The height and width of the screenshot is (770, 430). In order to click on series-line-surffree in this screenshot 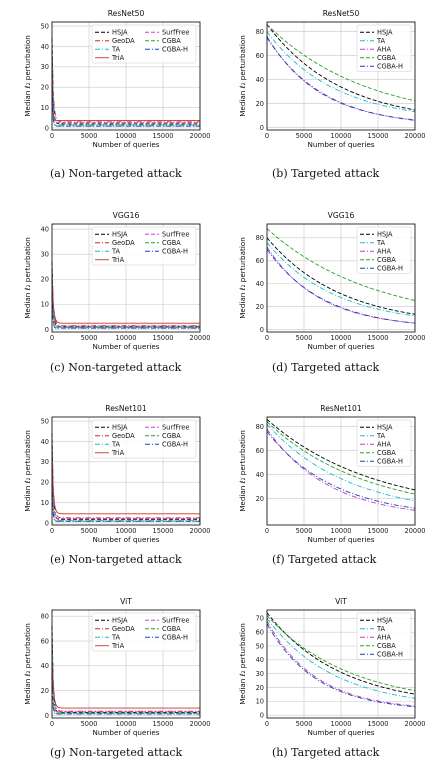, I will do `click(125, 99)`.